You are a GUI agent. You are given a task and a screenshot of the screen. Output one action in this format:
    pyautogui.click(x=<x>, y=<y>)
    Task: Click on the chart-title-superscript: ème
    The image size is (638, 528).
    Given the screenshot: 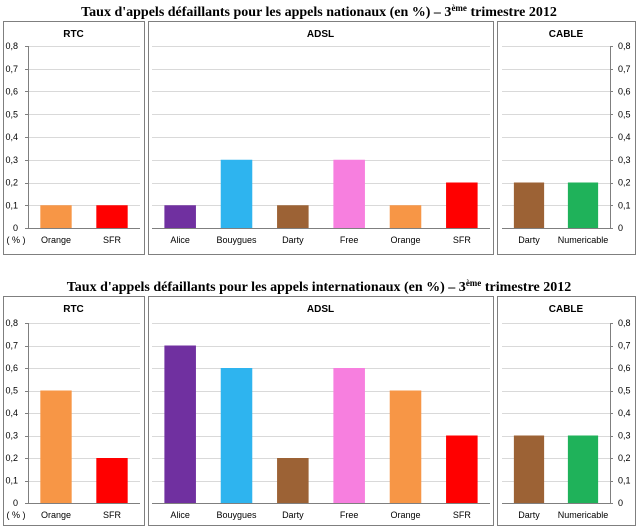 What is the action you would take?
    pyautogui.click(x=474, y=283)
    